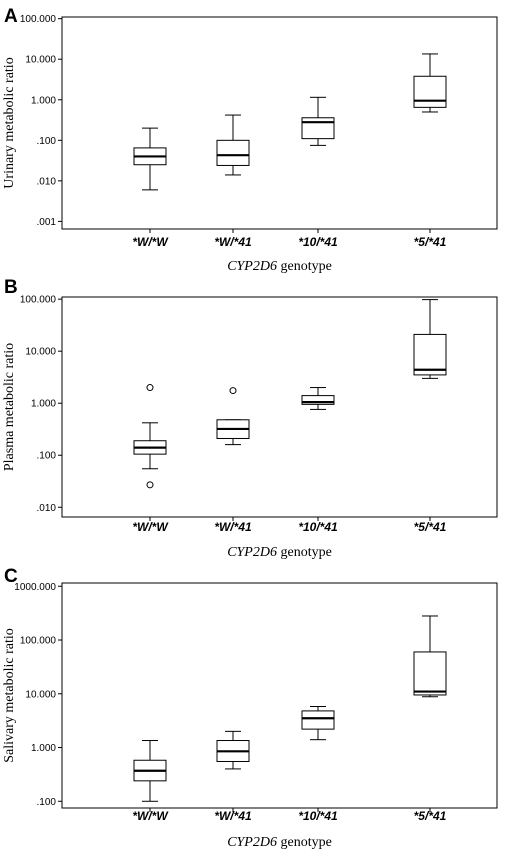  What do you see at coordinates (9, 407) in the screenshot?
I see `y-axis-label: Plasma metabolic ratio` at bounding box center [9, 407].